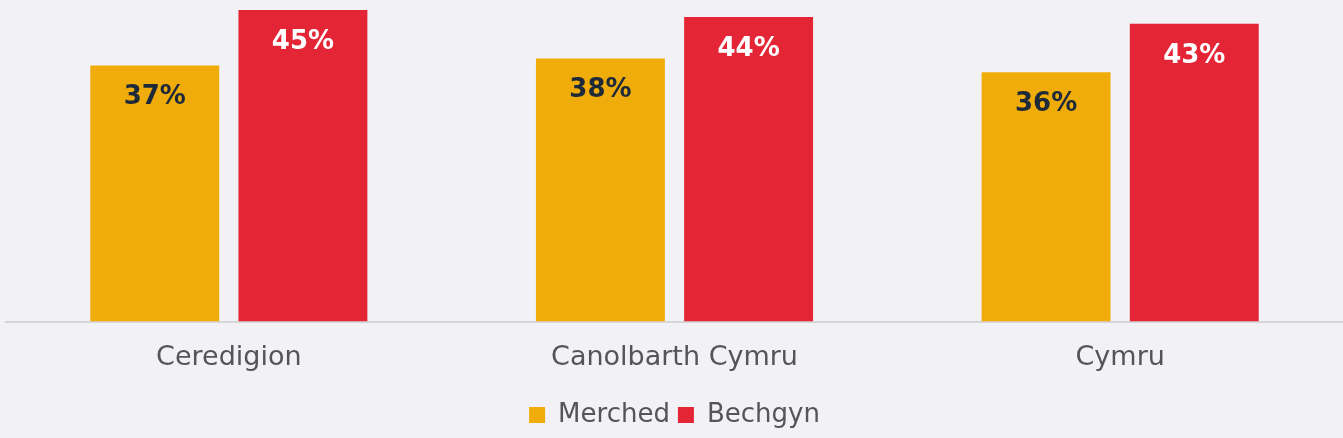 This screenshot has height=438, width=1343. Describe the element at coordinates (1120, 355) in the screenshot. I see `x-tick-label: Cymru` at that location.